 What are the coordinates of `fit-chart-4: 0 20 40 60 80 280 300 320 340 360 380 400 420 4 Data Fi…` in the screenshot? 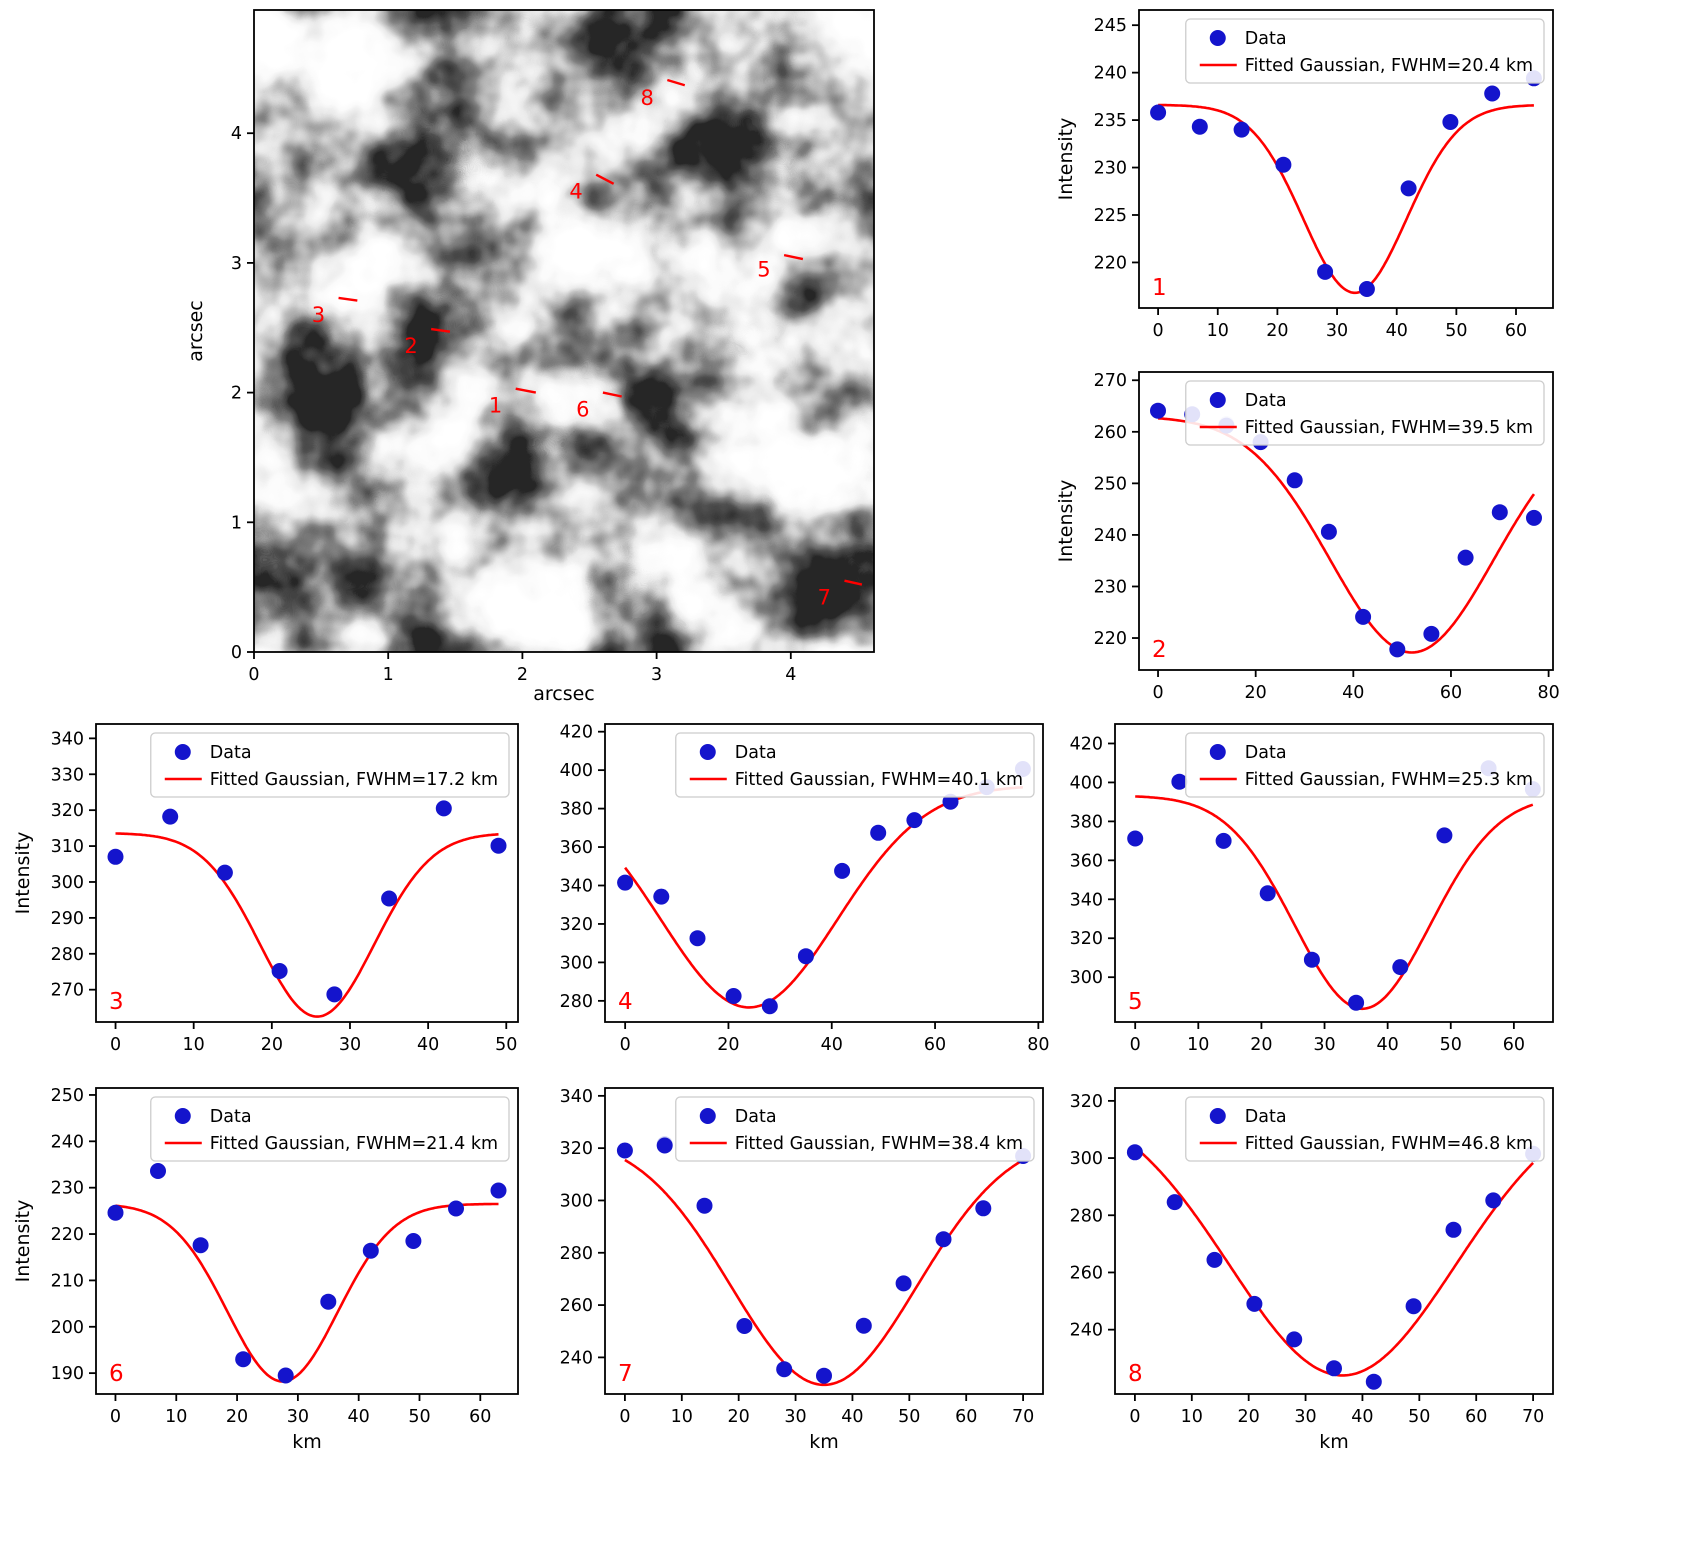 It's located at (805, 889).